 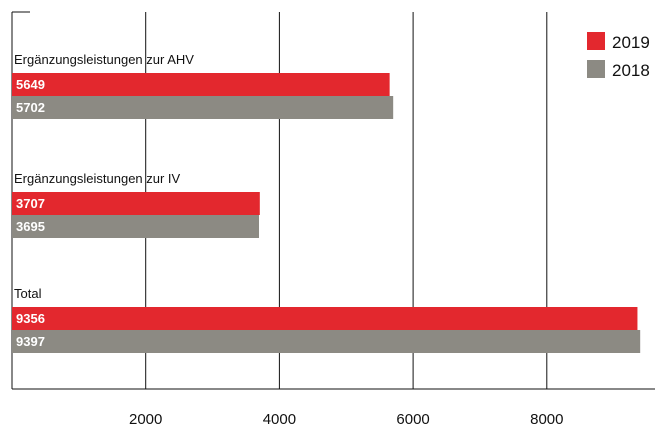 I want to click on bar-value-label: 5649, so click(x=30, y=84).